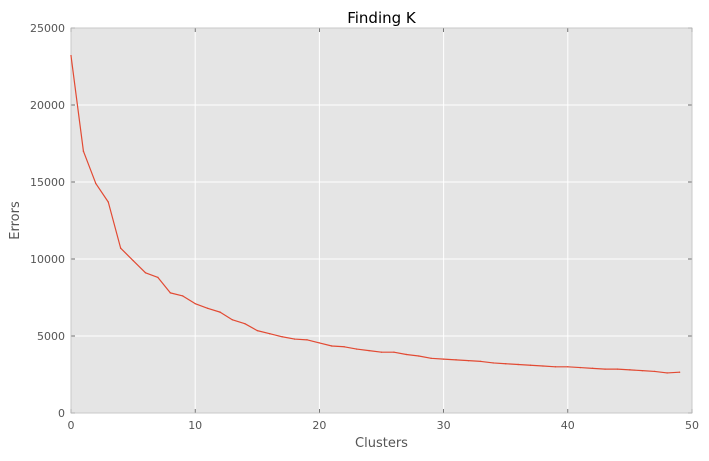 This screenshot has height=461, width=709. Describe the element at coordinates (15, 220) in the screenshot. I see `y-axis-label: Errors` at that location.